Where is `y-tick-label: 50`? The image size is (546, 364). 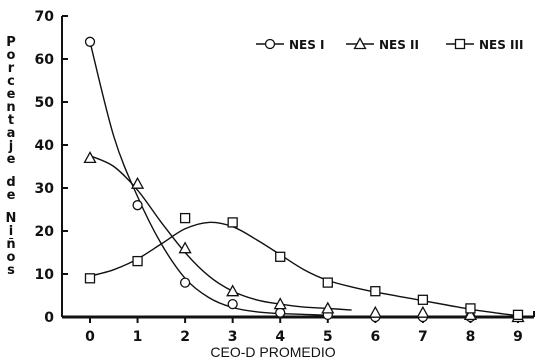
y-tick-label: 50 is located at coordinates (45, 103).